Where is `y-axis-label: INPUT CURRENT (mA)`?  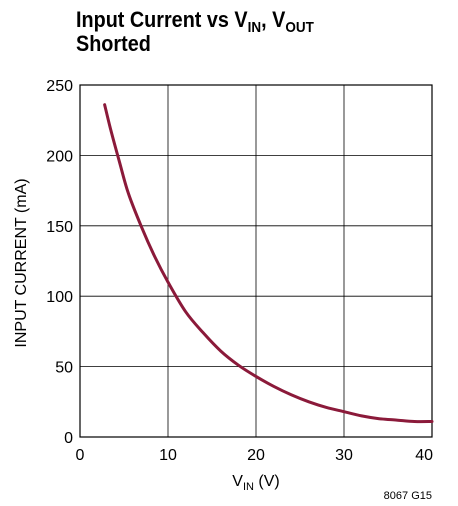
y-axis-label: INPUT CURRENT (mA) is located at coordinates (21, 262).